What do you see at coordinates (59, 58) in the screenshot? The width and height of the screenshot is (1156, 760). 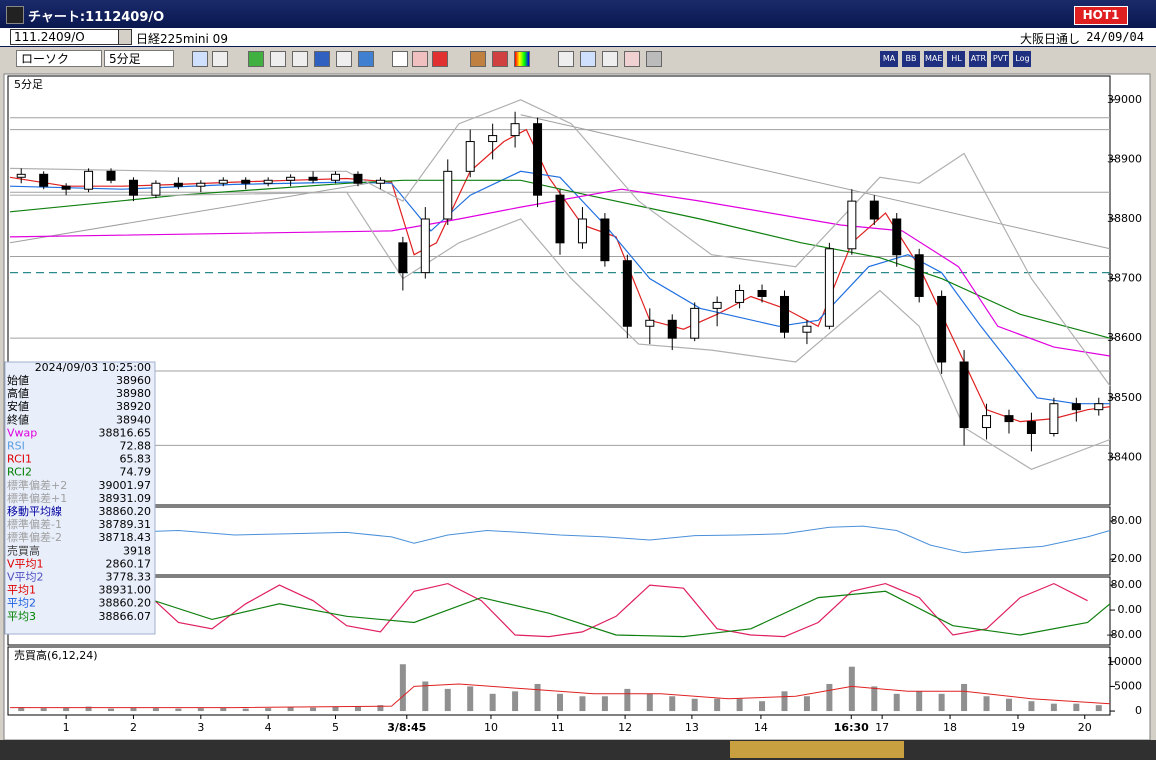 I see `chart-kind-select: ローソク` at bounding box center [59, 58].